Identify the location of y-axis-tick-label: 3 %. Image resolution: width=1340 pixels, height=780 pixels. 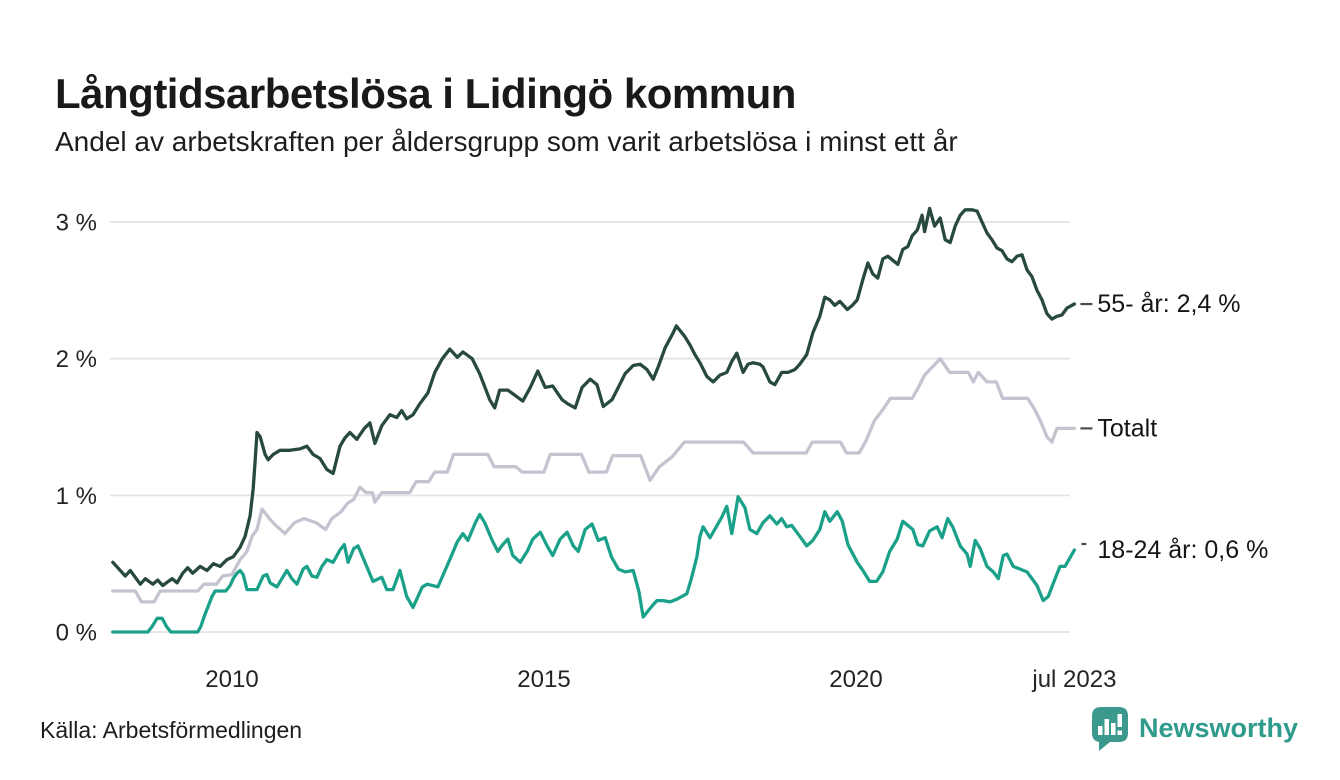
(76, 223).